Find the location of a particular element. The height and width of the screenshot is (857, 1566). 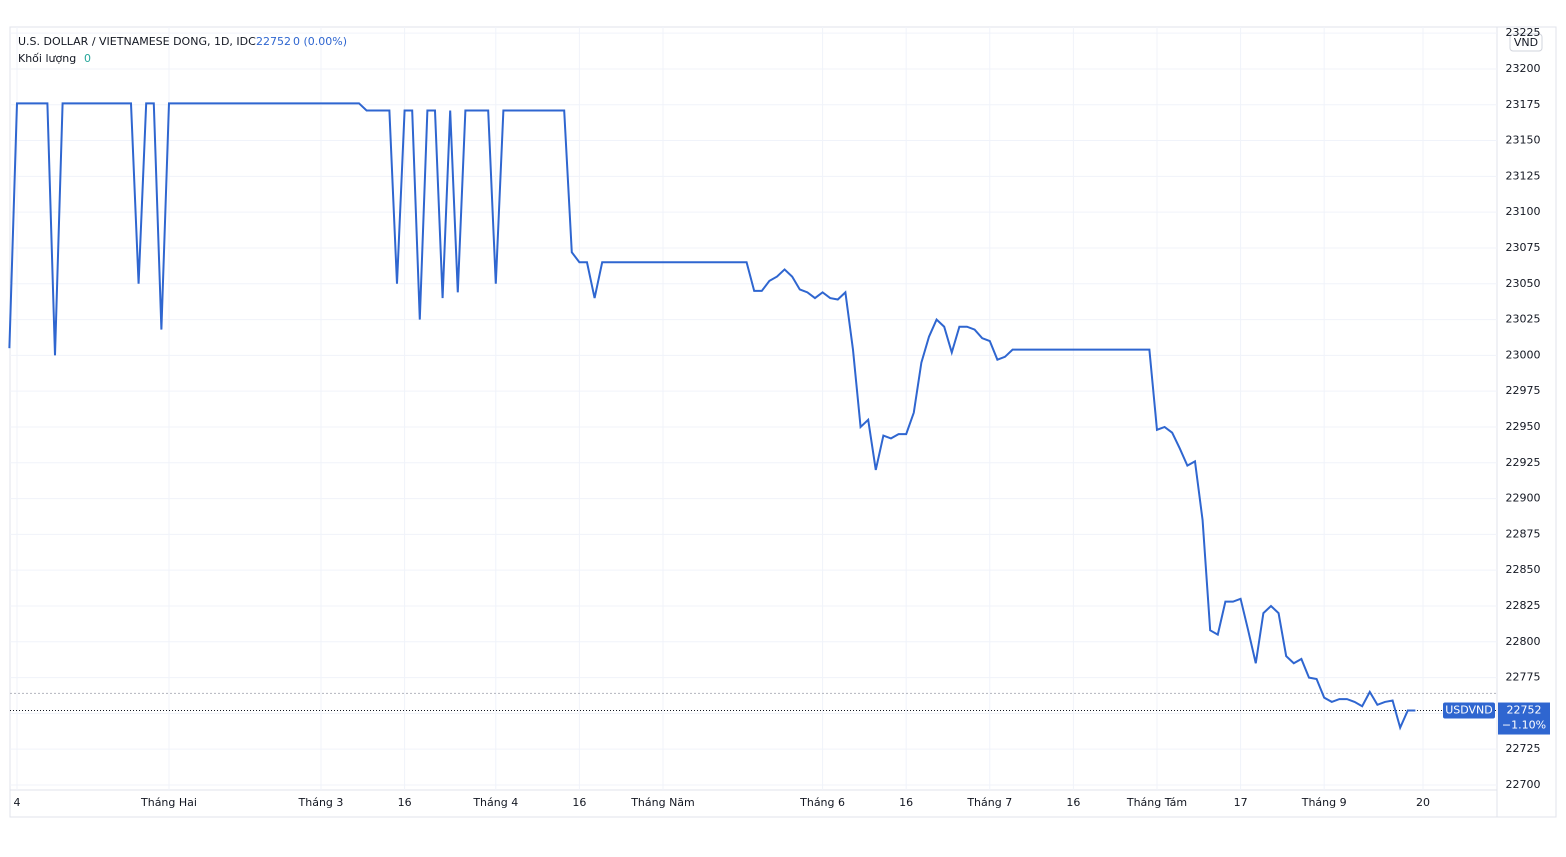

symbol-label: USDVND is located at coordinates (1469, 710).